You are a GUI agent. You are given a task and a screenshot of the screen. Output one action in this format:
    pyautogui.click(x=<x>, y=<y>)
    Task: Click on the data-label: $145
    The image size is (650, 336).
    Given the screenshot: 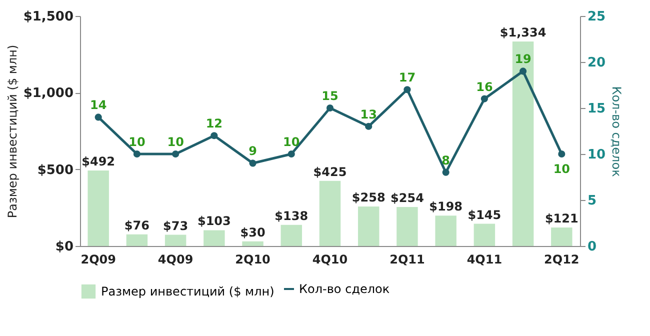 What is the action you would take?
    pyautogui.click(x=485, y=215)
    